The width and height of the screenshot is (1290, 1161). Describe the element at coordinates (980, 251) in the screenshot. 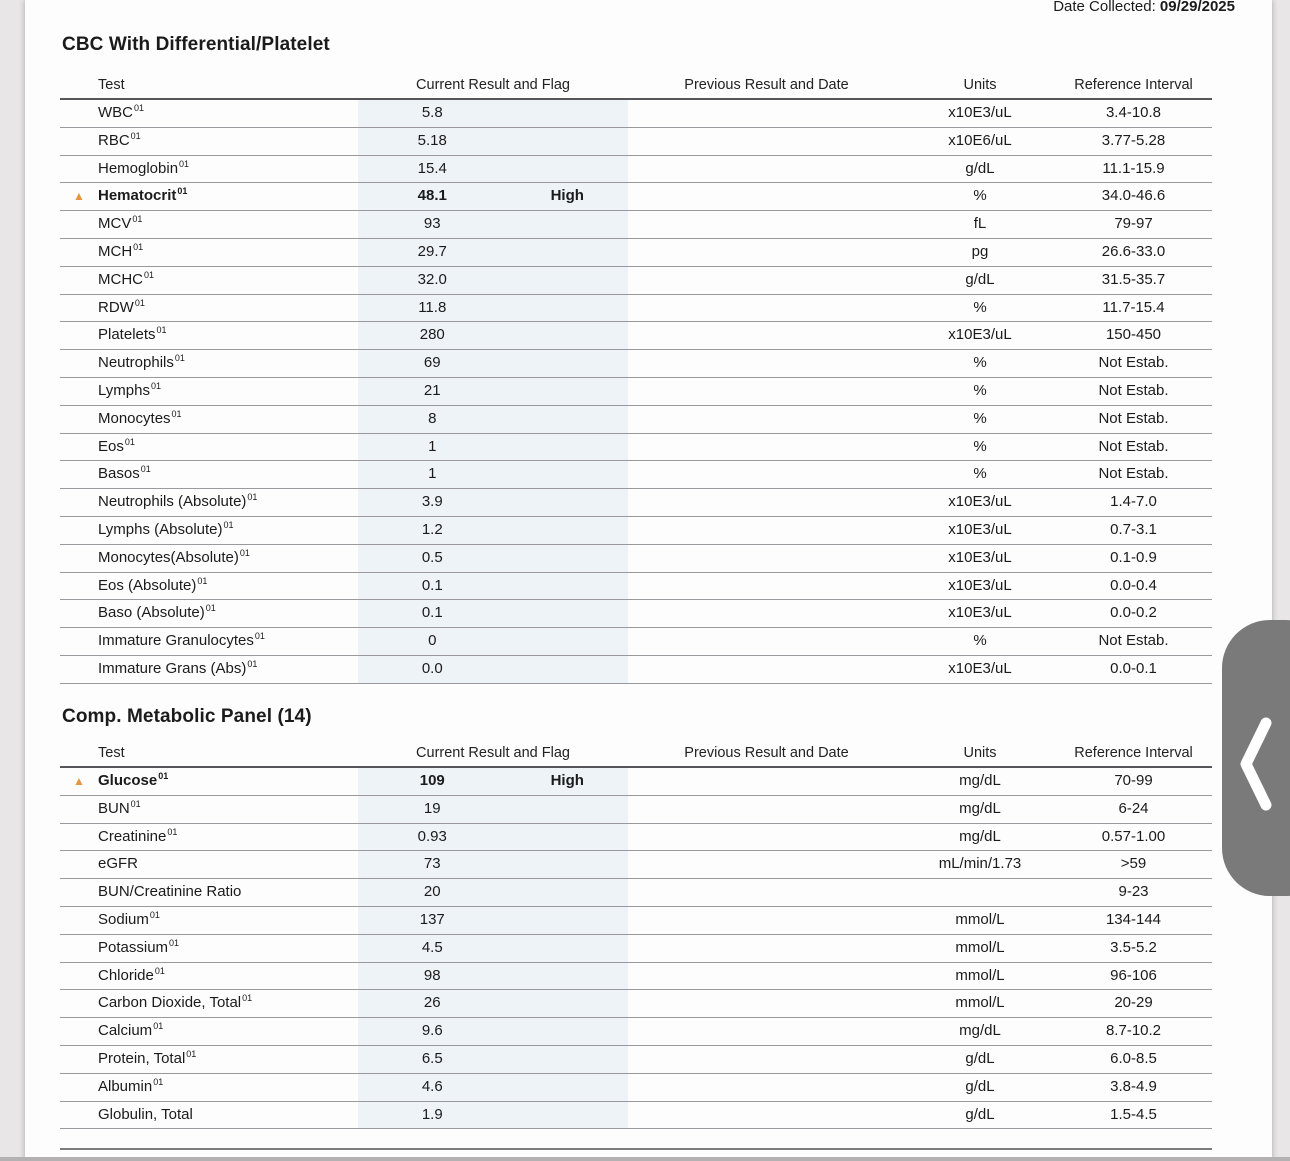

I see `units-value: pg` at that location.